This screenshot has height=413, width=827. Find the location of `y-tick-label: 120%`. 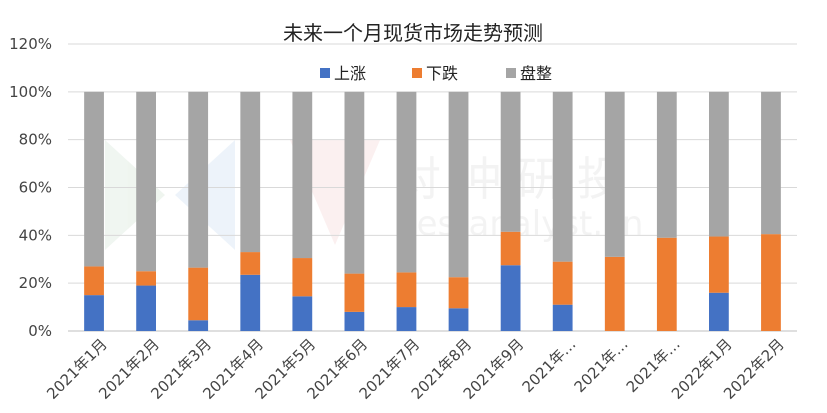

y-tick-label: 120% is located at coordinates (30, 44).